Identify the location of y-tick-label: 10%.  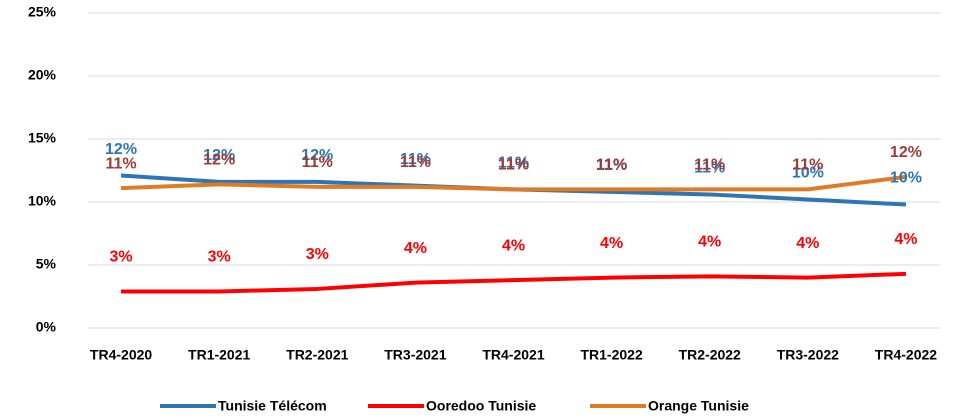
(42, 201).